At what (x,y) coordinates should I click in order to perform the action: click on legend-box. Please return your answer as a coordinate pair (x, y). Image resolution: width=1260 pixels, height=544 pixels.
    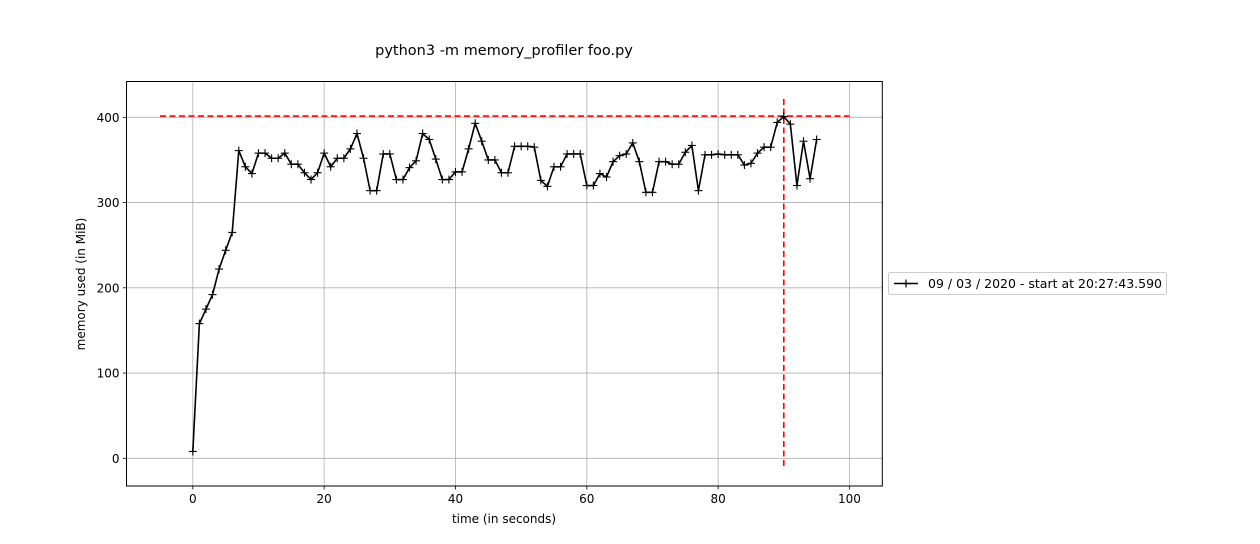
    Looking at the image, I should click on (1027, 283).